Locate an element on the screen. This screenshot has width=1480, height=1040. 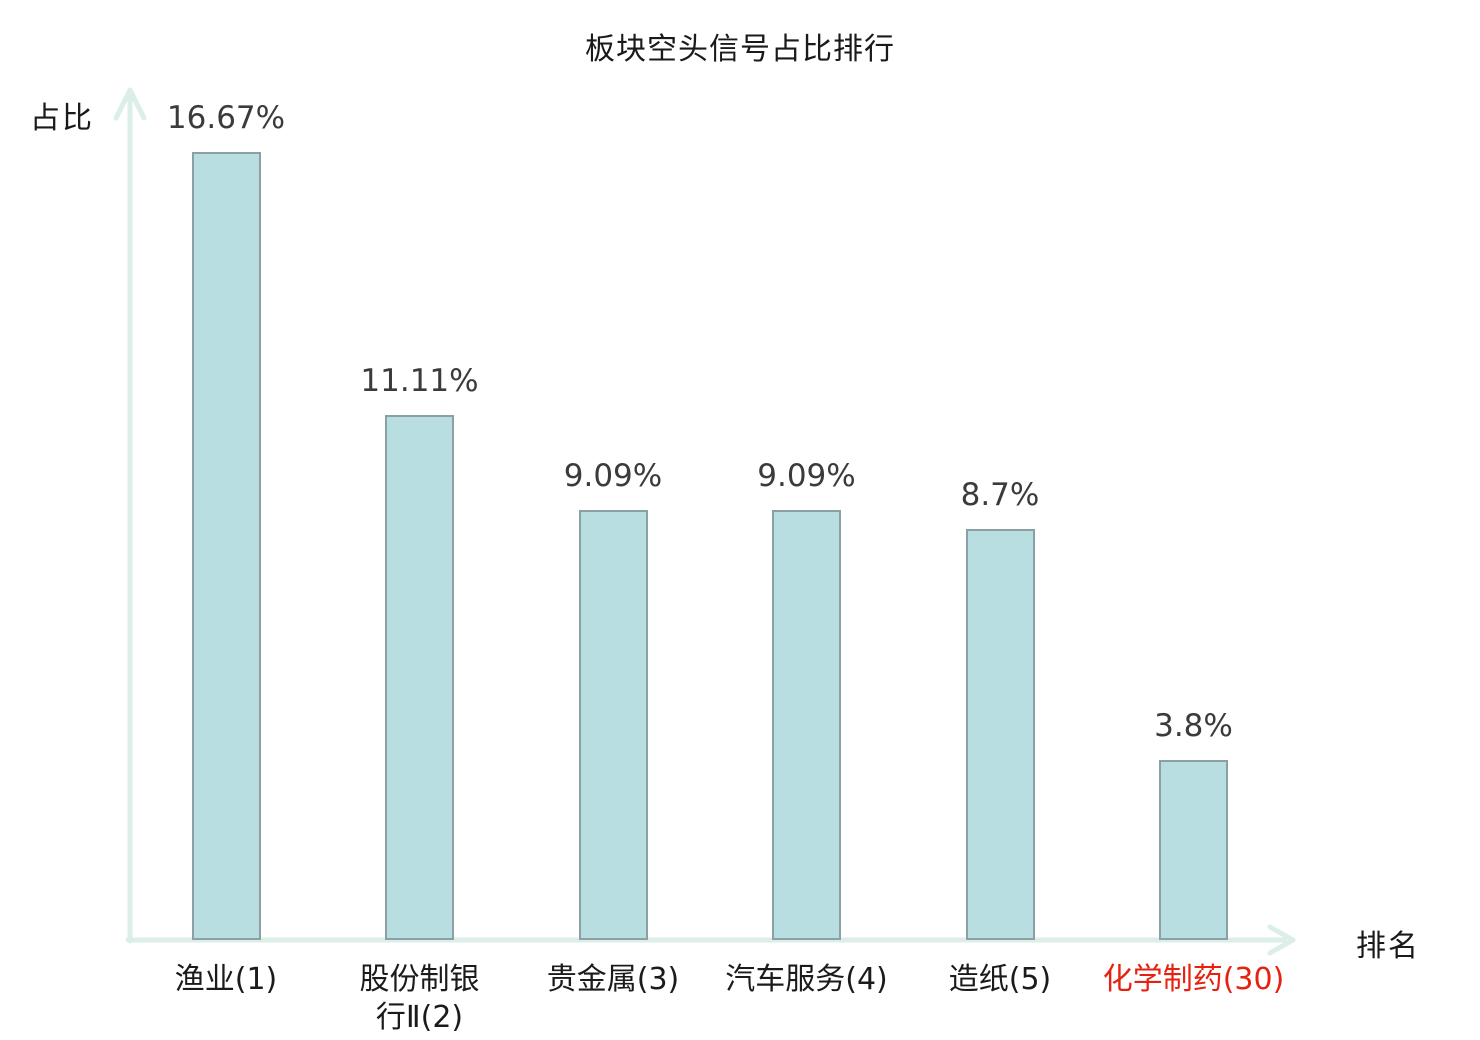
category-label: 汽车服务(4) is located at coordinates (806, 979).